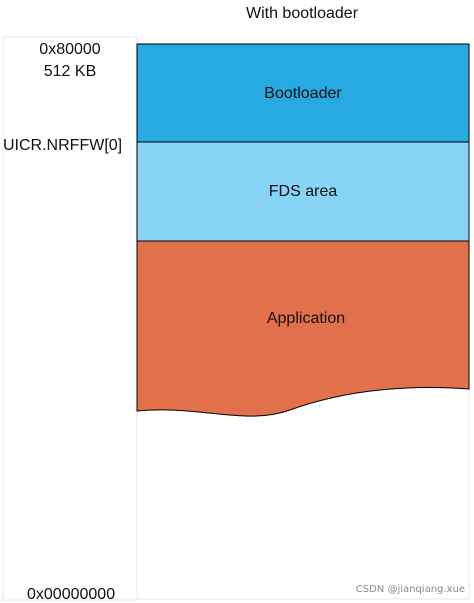 The image size is (474, 603). Describe the element at coordinates (62, 145) in the screenshot. I see `uicr-label: UICR.NRFFW[0]` at that location.